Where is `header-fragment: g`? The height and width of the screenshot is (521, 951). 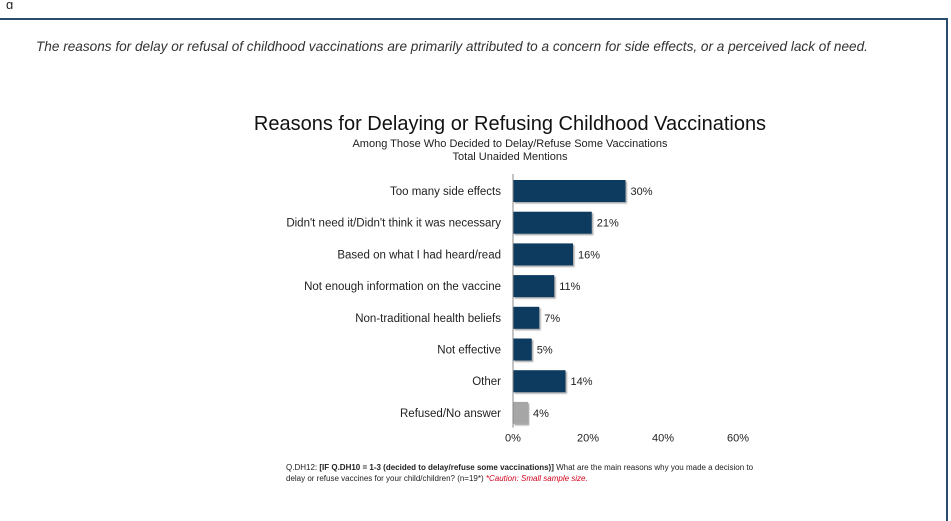
header-fragment: g is located at coordinates (10, 4).